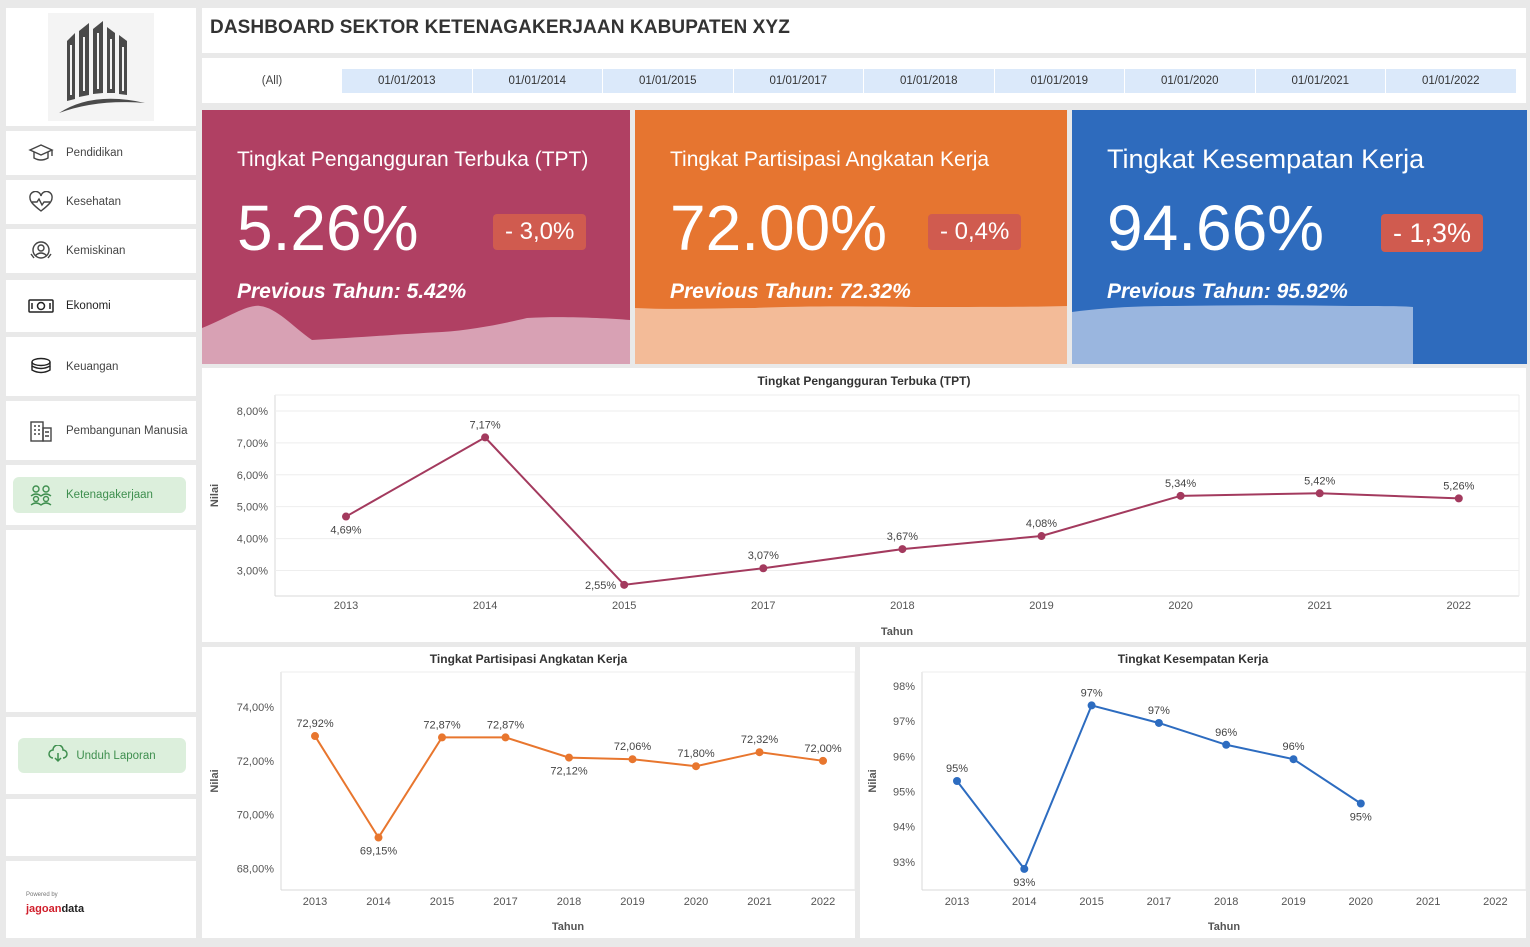  What do you see at coordinates (1361, 902) in the screenshot?
I see `x-tick-label: 2020` at bounding box center [1361, 902].